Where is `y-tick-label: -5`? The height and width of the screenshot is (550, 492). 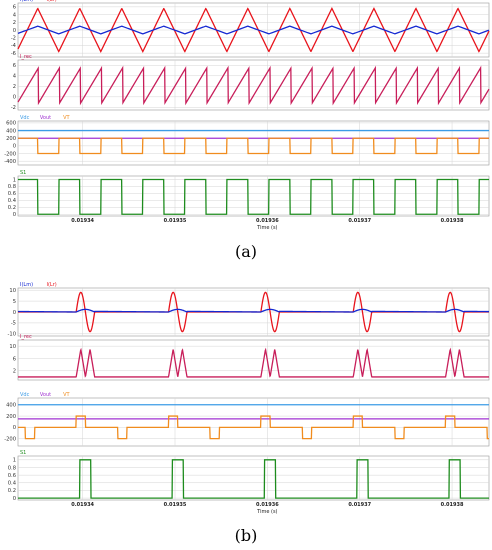 y-tick-label: -5 is located at coordinates (13, 324).